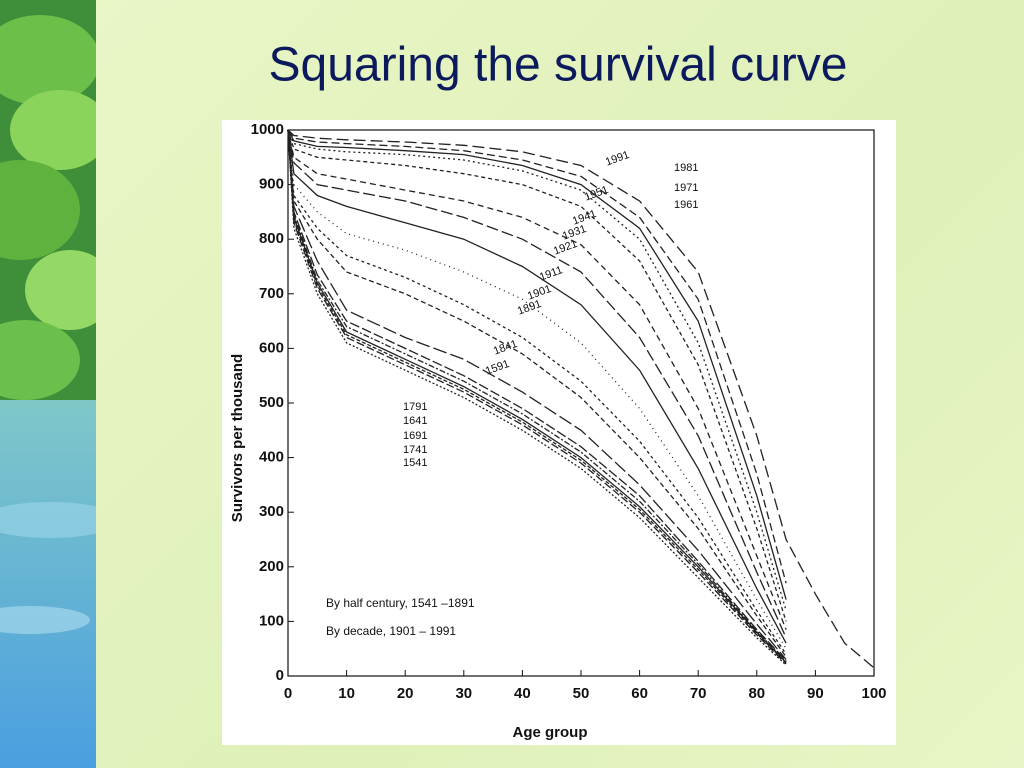 The image size is (1024, 768). Describe the element at coordinates (415, 407) in the screenshot. I see `series-label: 1791` at that location.